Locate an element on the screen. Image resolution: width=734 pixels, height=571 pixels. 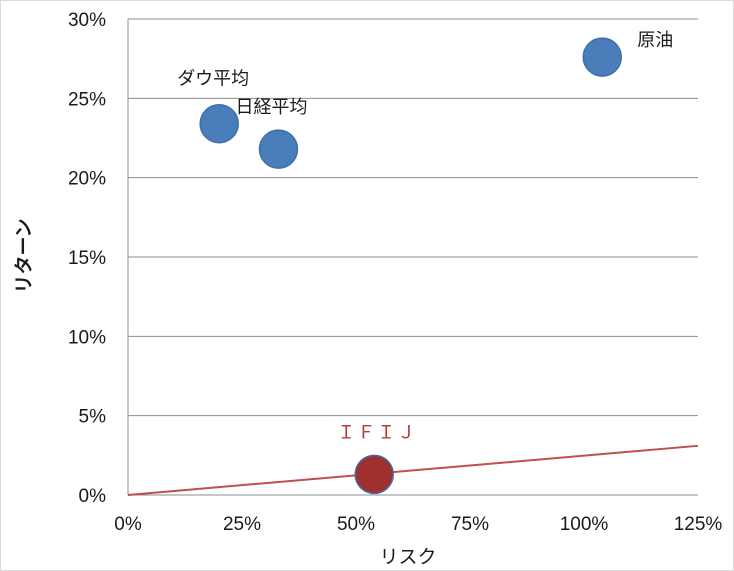
point-label: ダウ平均 is located at coordinates (213, 79).